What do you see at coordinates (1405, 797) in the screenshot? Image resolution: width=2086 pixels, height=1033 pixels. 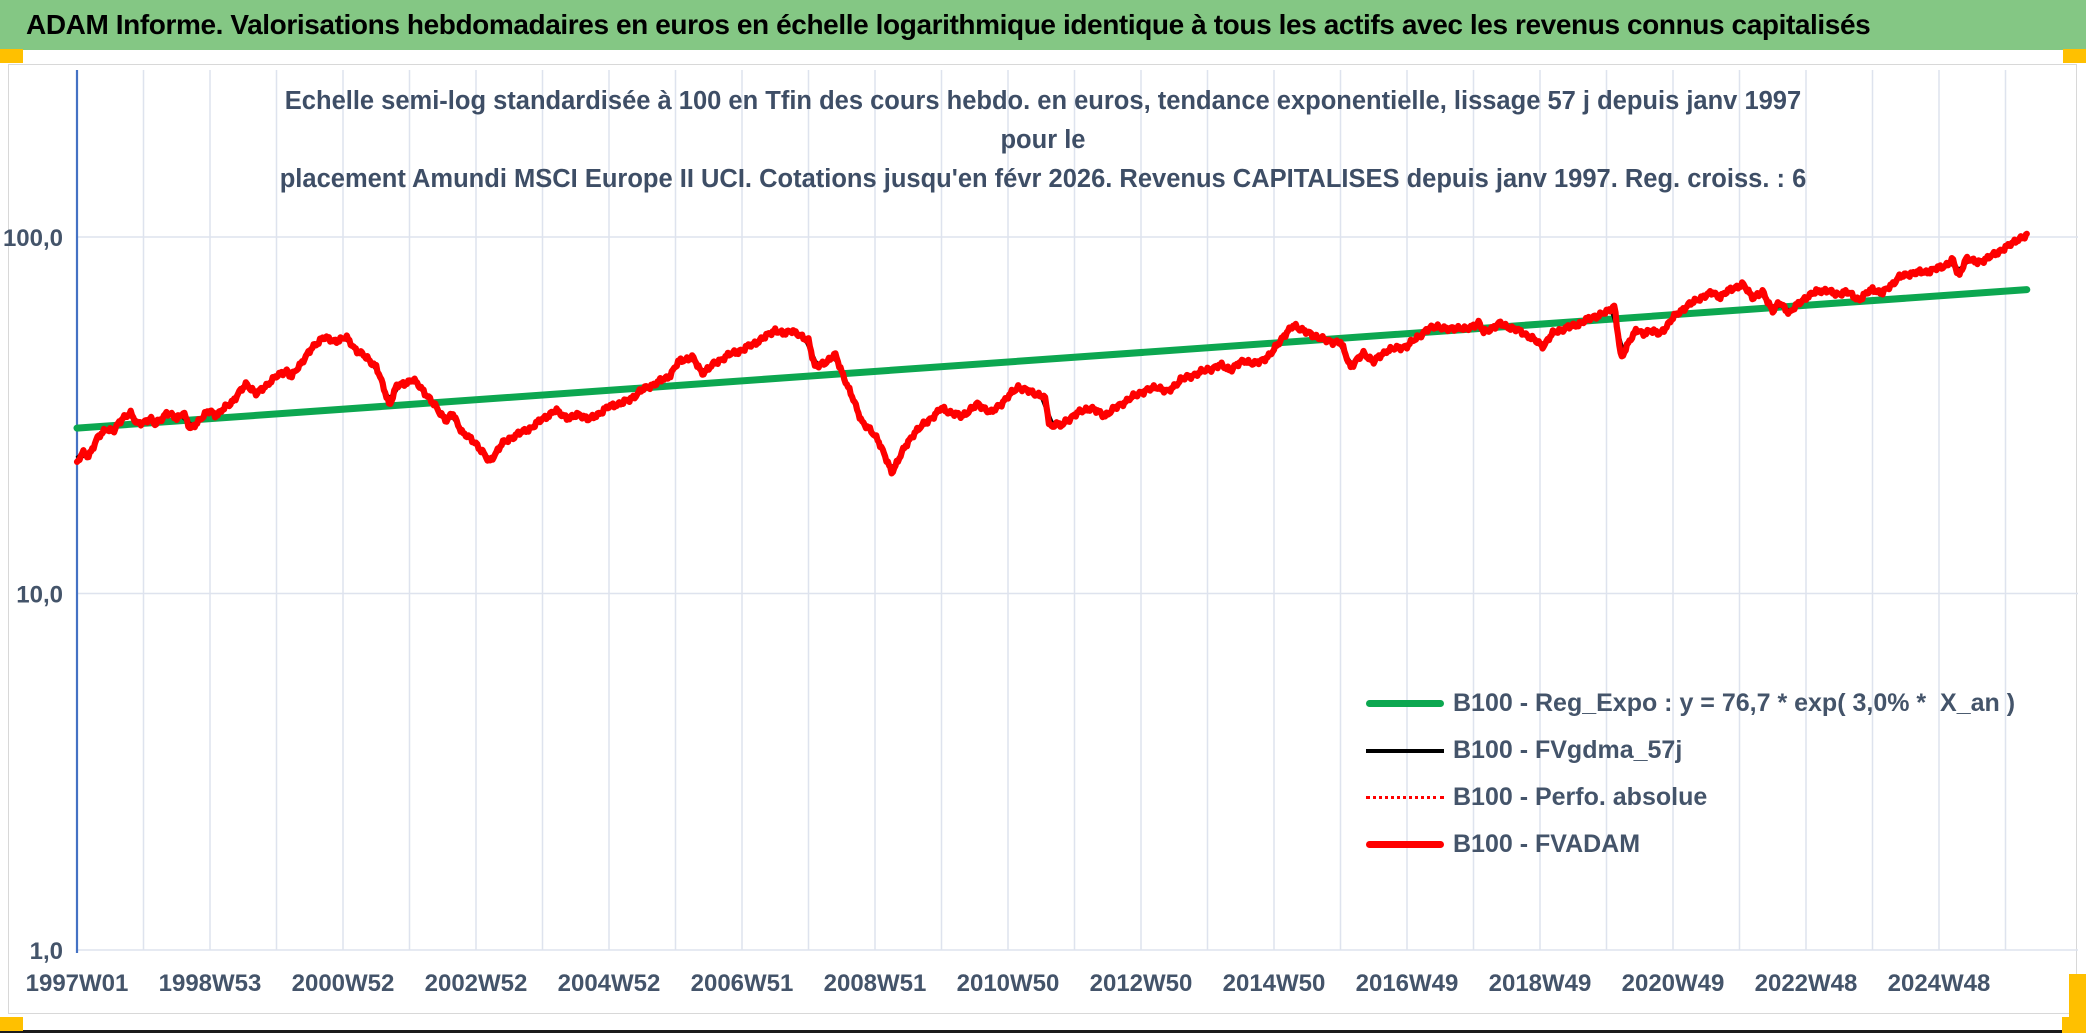 I see `legend-red-dotted-swatch-icon` at bounding box center [1405, 797].